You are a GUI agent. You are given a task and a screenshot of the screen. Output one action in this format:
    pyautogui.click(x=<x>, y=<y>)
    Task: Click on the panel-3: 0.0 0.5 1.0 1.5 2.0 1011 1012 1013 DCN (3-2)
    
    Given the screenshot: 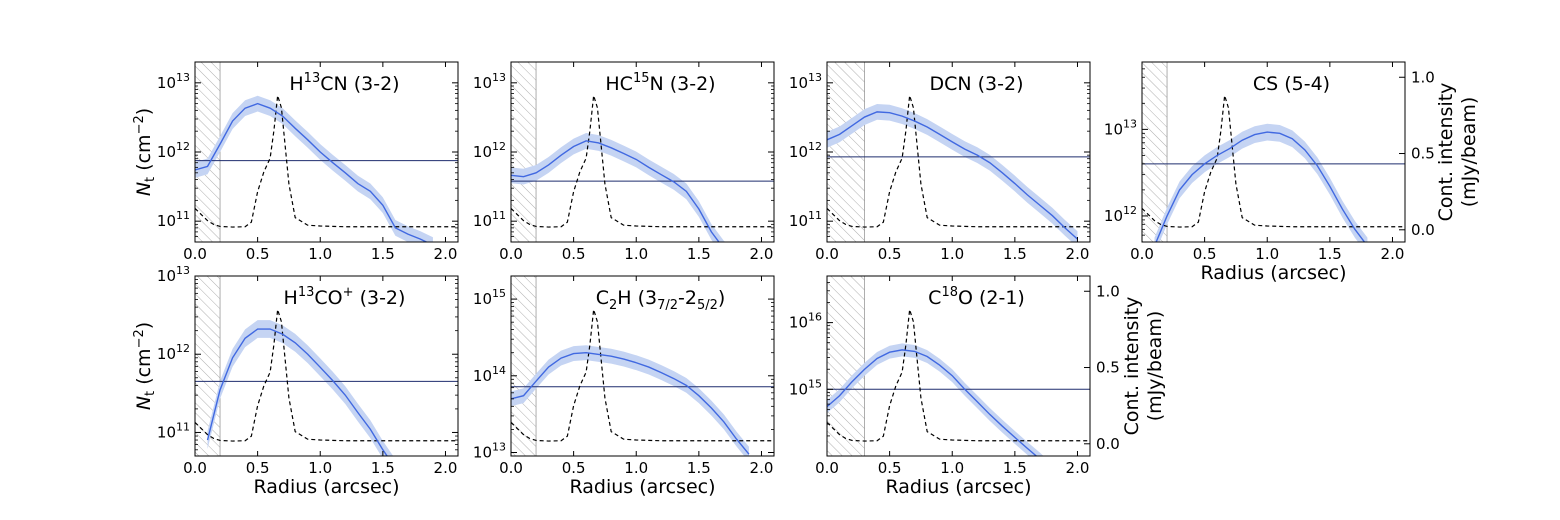 What is the action you would take?
    pyautogui.click(x=940, y=162)
    